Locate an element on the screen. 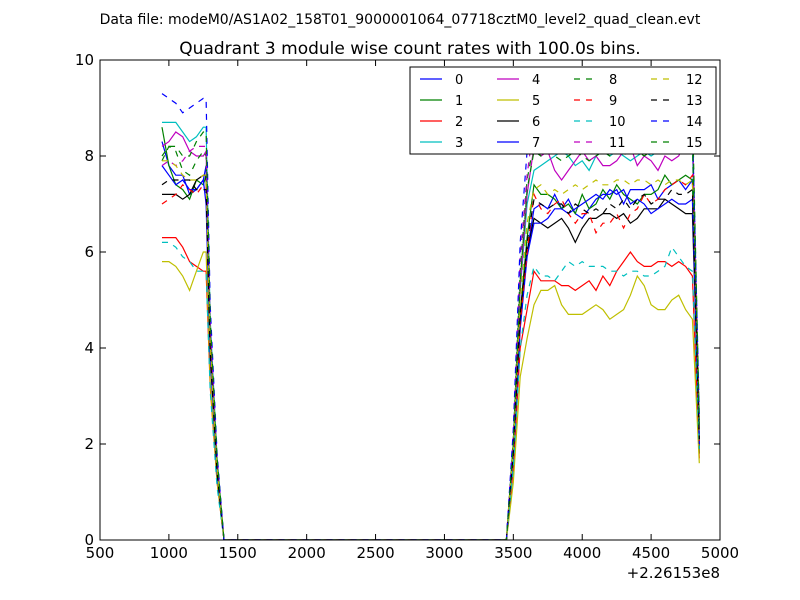  legend-label-1: 1 is located at coordinates (459, 101).